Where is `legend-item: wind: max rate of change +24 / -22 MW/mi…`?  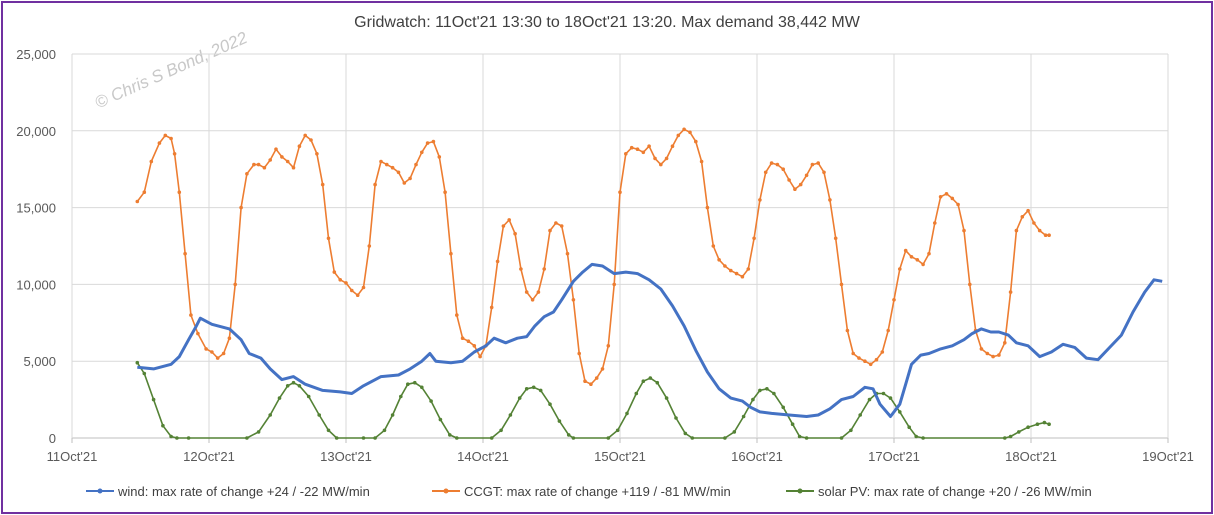
legend-item: wind: max rate of change +24 / -22 MW/mi… is located at coordinates (228, 491).